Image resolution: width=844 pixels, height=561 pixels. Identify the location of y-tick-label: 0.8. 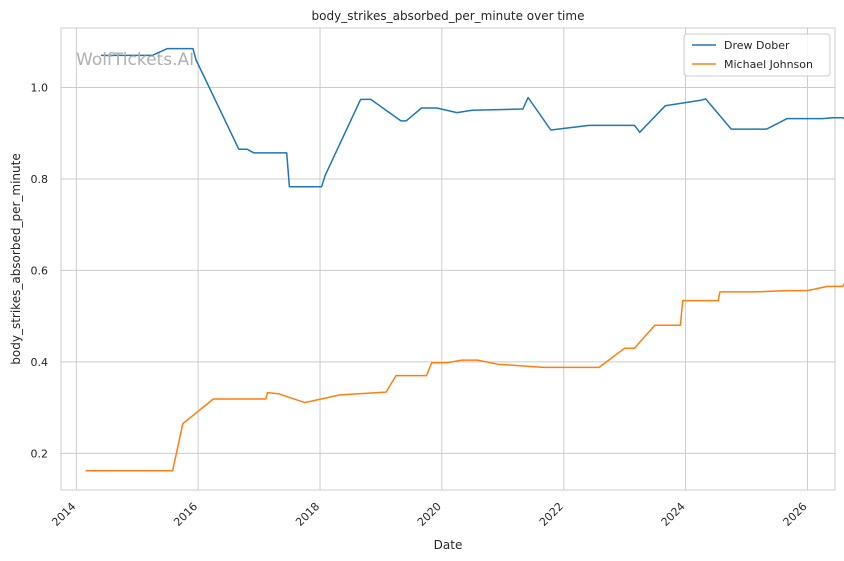
(40, 179).